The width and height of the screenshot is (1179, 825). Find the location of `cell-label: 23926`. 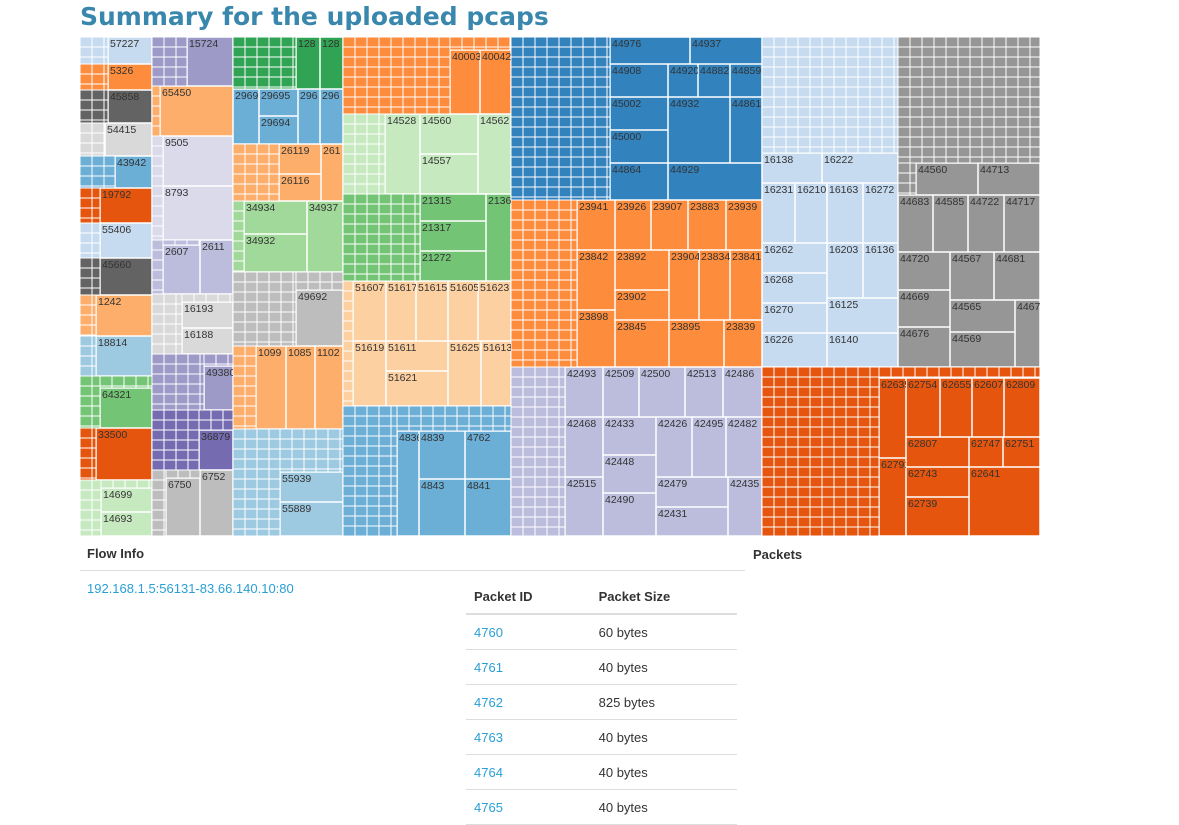

cell-label: 23926 is located at coordinates (631, 207).